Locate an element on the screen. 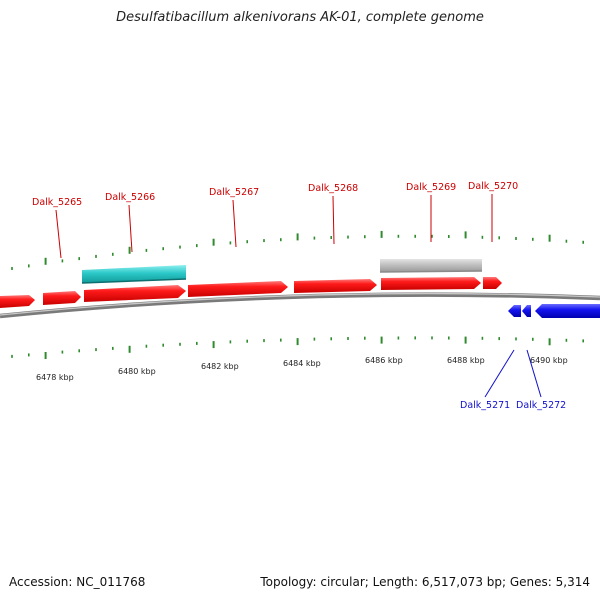 This screenshot has width=600, height=600. gene-gray-feature is located at coordinates (431, 265).